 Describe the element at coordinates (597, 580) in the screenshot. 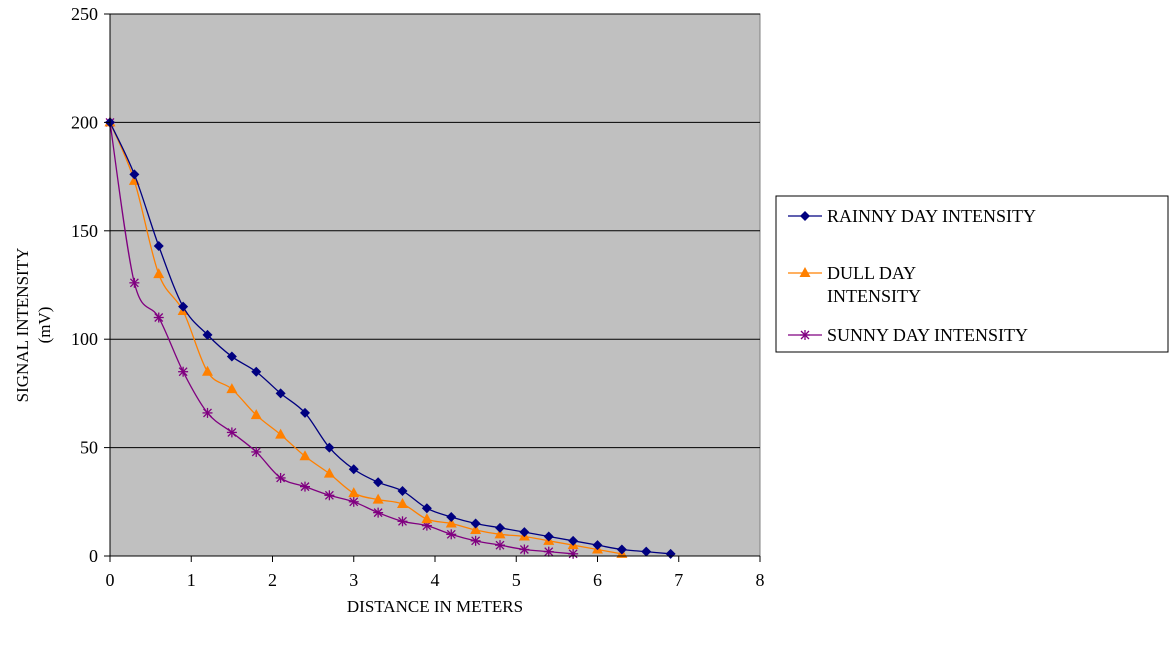

I see `x-tick-label: 6` at that location.